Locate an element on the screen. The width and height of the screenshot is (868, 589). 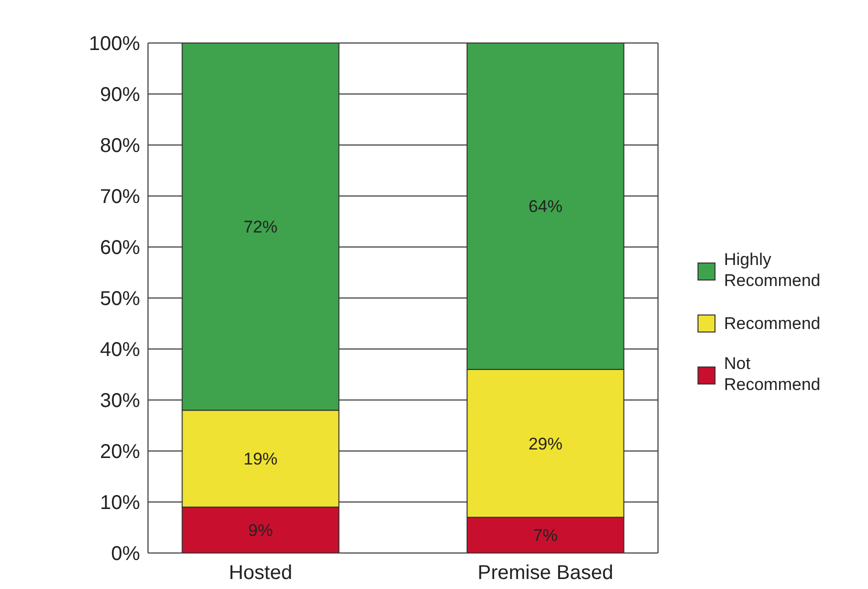
legend-label: Recommend is located at coordinates (772, 323).